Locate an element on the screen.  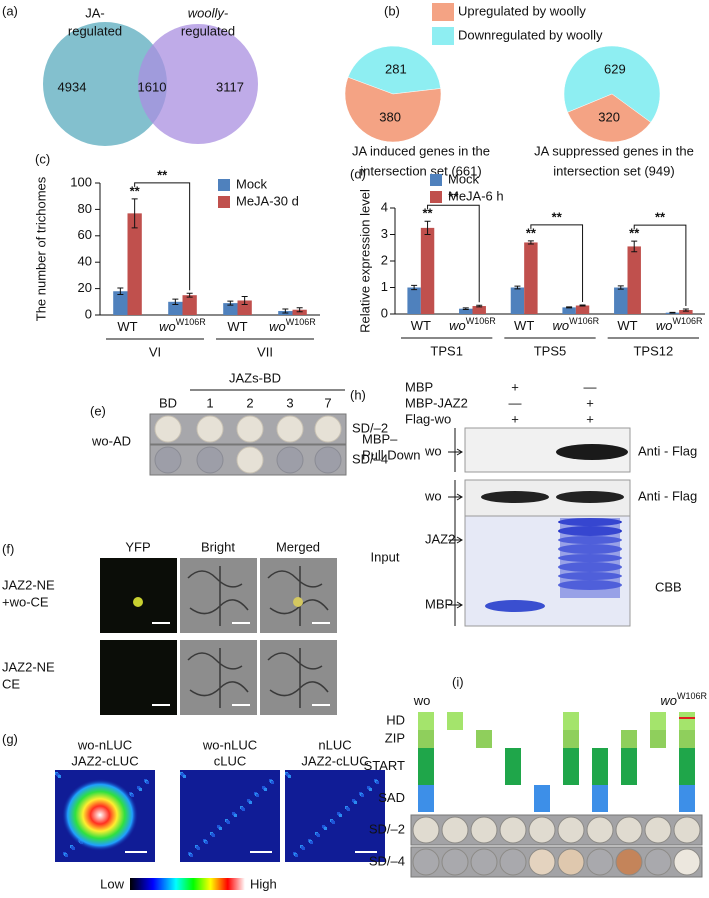
column-label: 1 is located at coordinates (209, 402).